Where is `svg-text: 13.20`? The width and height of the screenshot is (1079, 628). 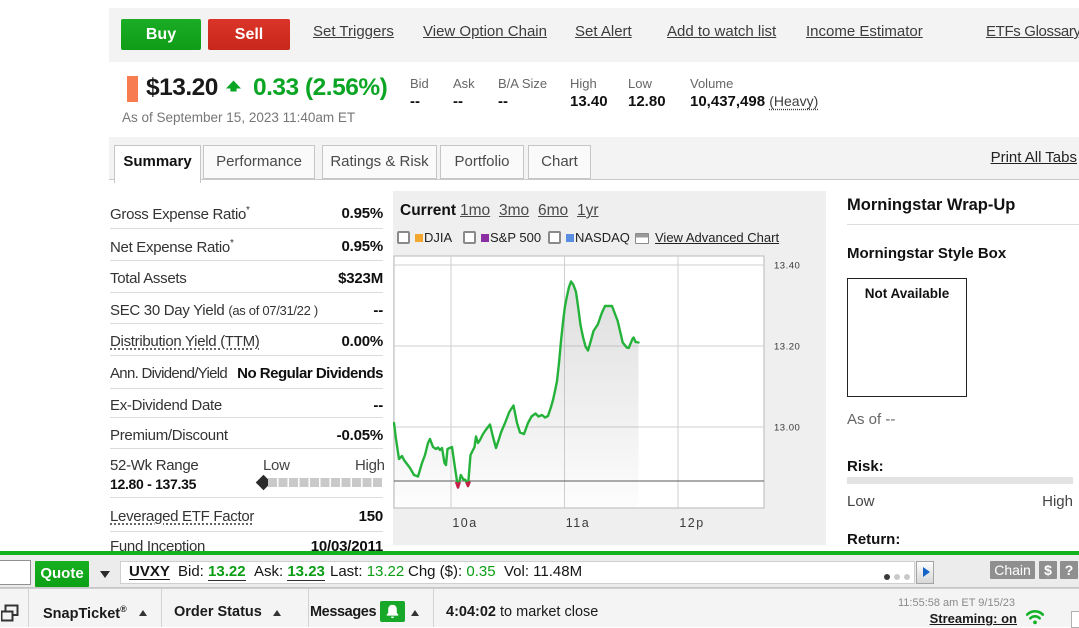
svg-text: 13.20 is located at coordinates (787, 347).